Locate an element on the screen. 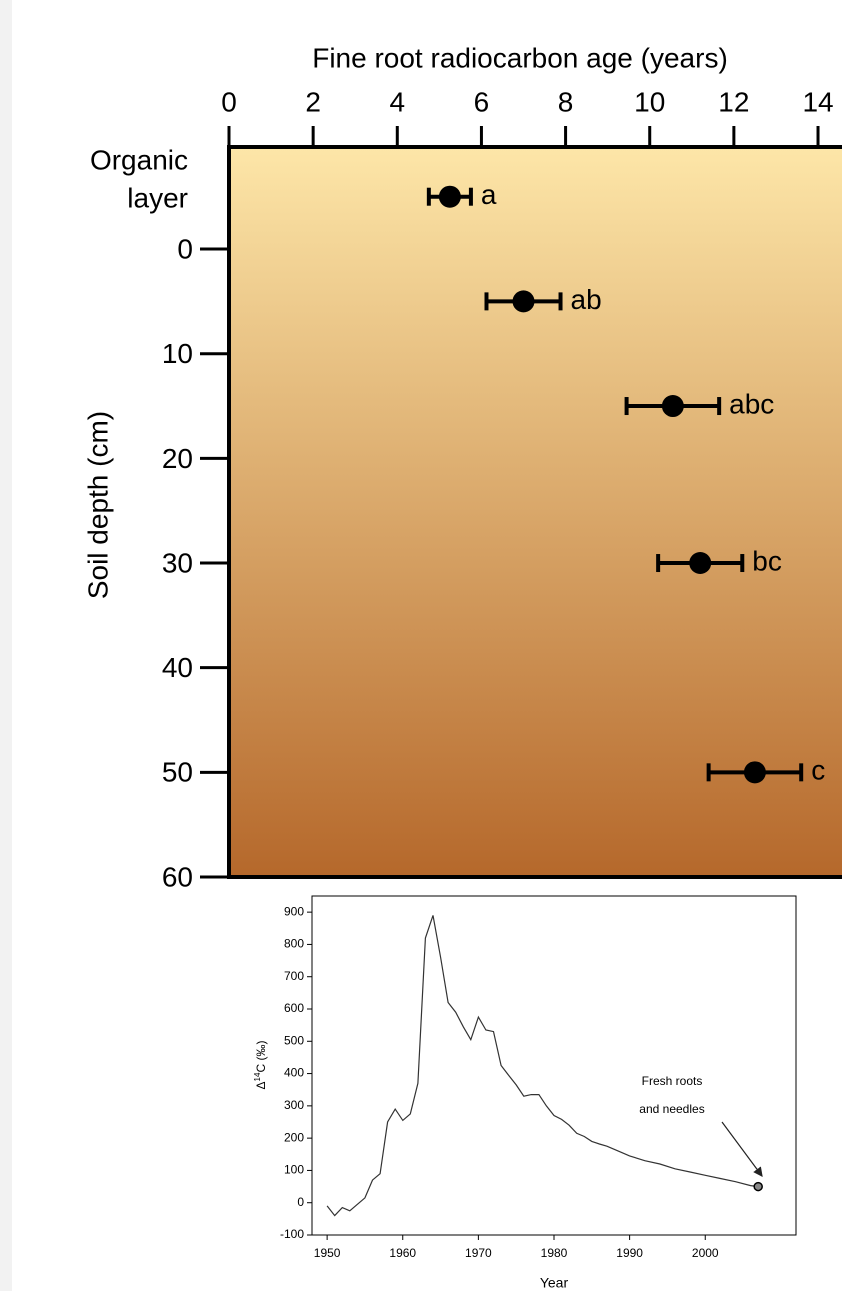  point-label: bc is located at coordinates (767, 560).